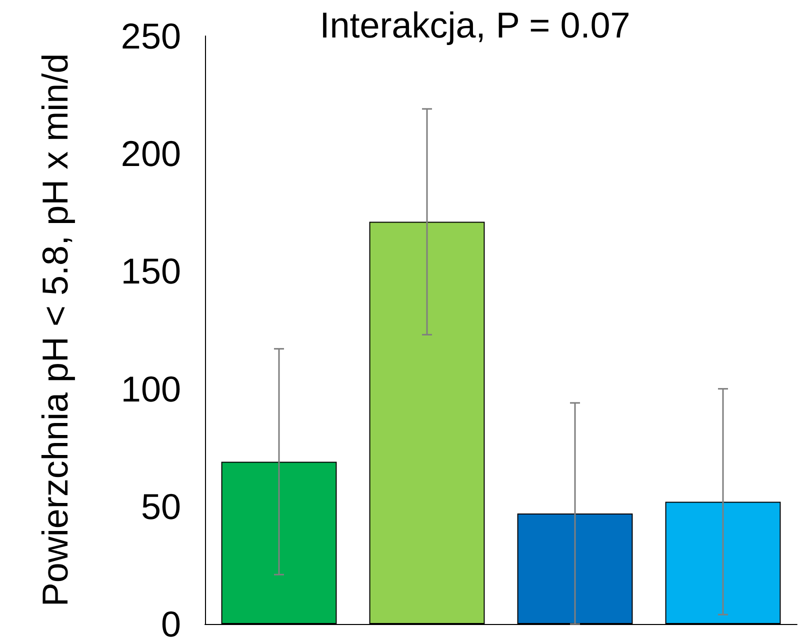  What do you see at coordinates (475, 25) in the screenshot?
I see `chart-title: Interakcja, P = 0.07` at bounding box center [475, 25].